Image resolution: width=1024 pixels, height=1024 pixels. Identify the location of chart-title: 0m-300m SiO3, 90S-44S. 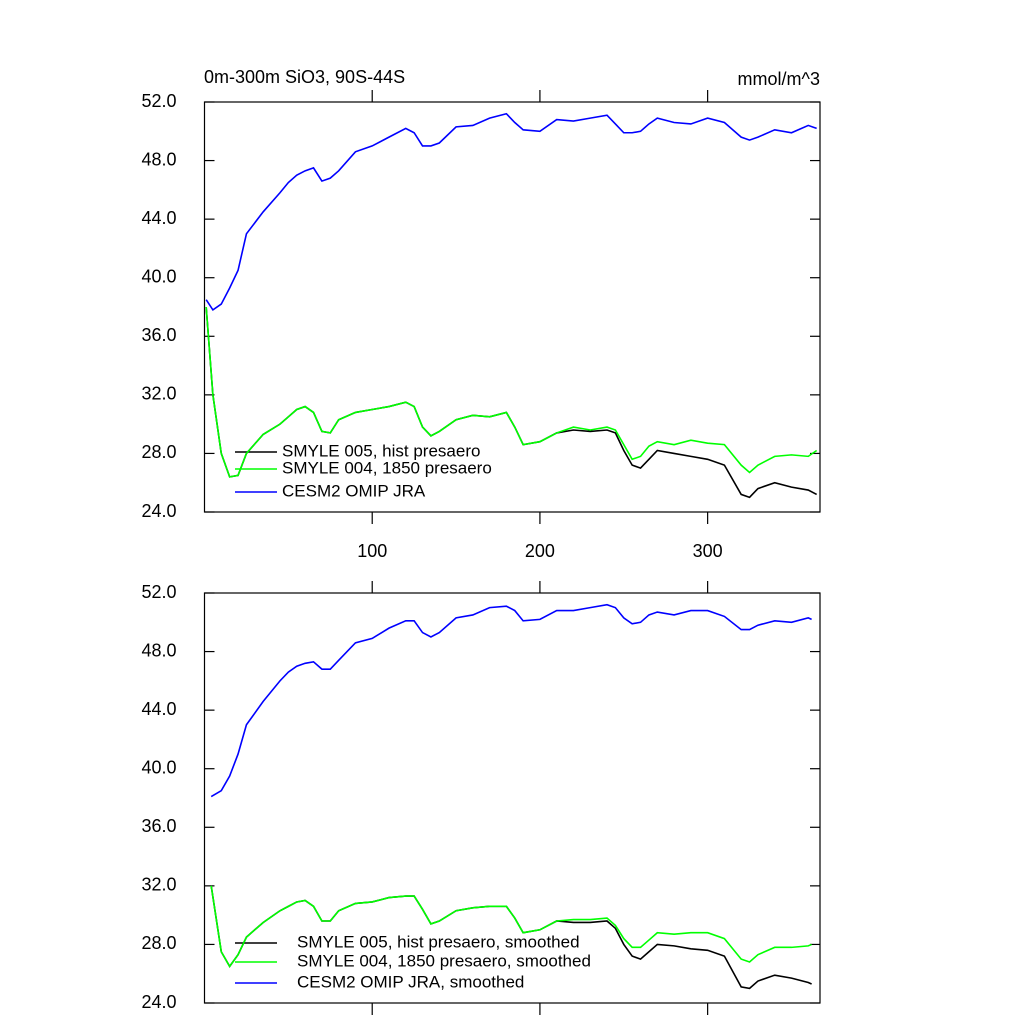
(304, 77).